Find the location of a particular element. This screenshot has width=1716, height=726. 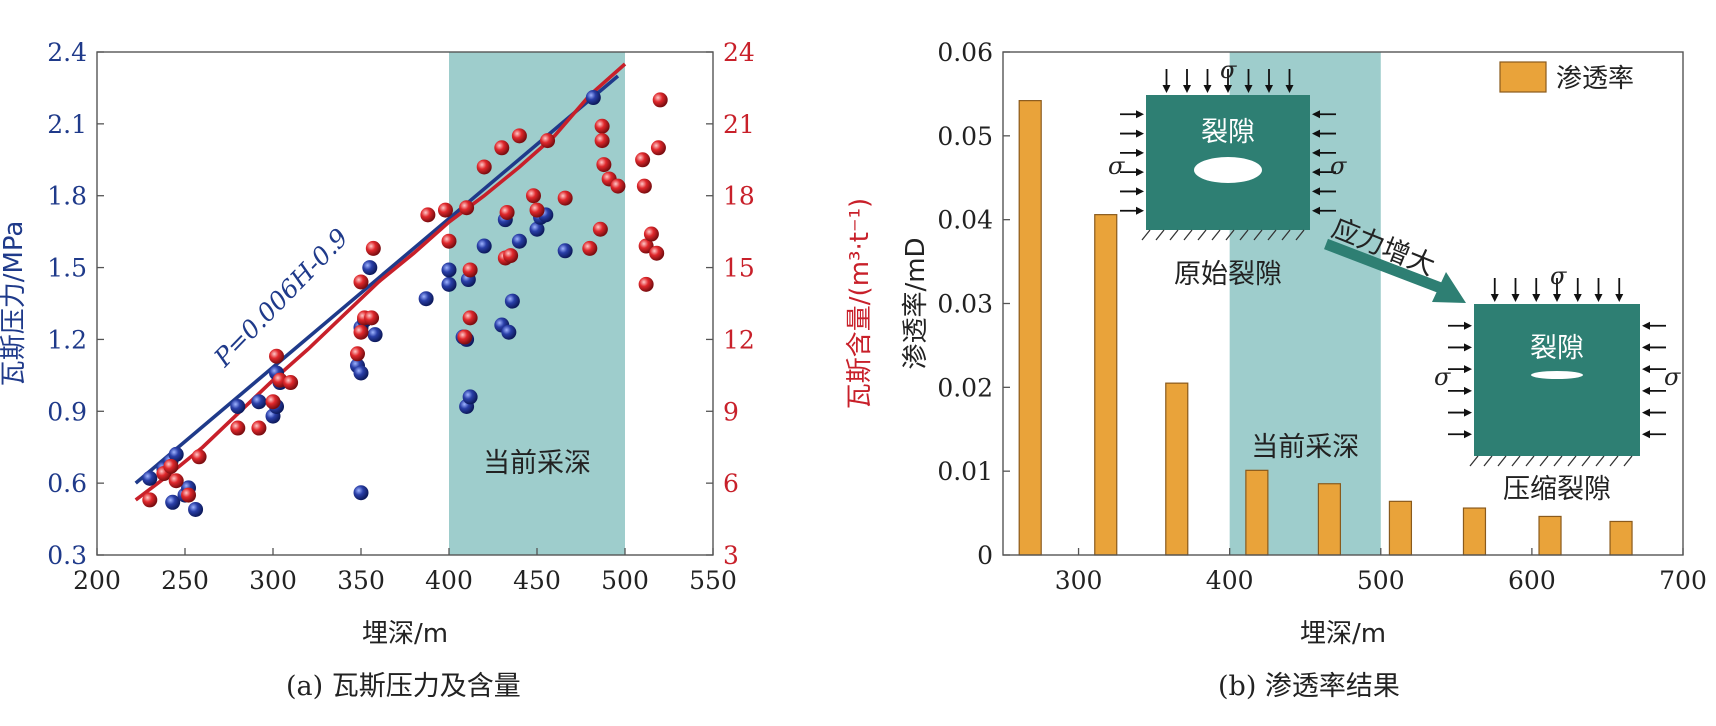

stress-arrows is located at coordinates (1557, 358).